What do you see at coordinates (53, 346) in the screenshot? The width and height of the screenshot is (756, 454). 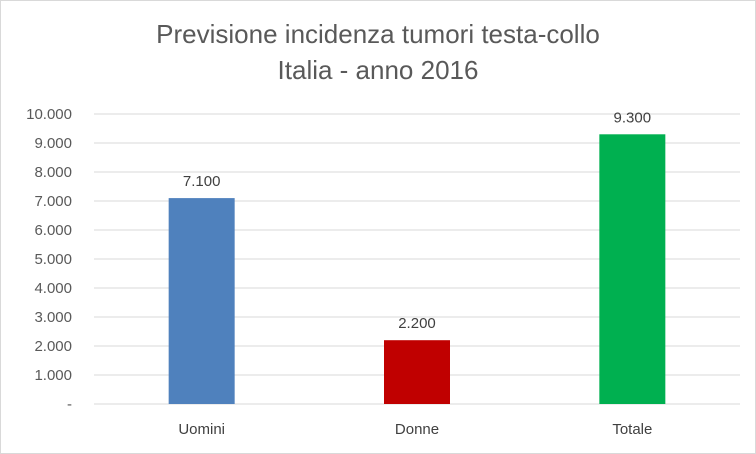 I see `y-tick-label-2000: 2.000` at bounding box center [53, 346].